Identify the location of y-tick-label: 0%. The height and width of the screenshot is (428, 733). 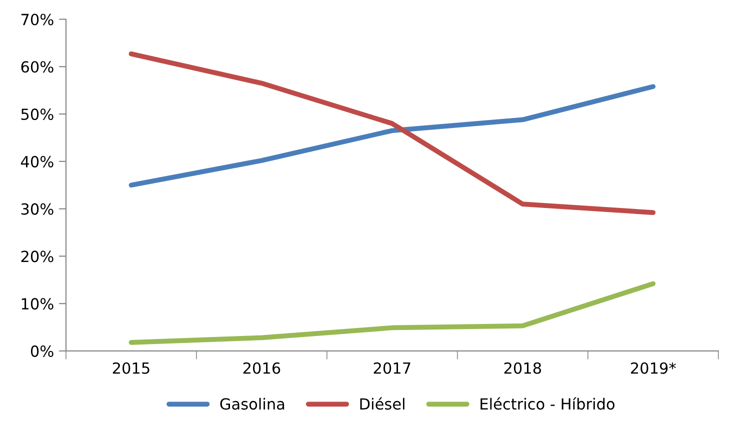
(42, 351).